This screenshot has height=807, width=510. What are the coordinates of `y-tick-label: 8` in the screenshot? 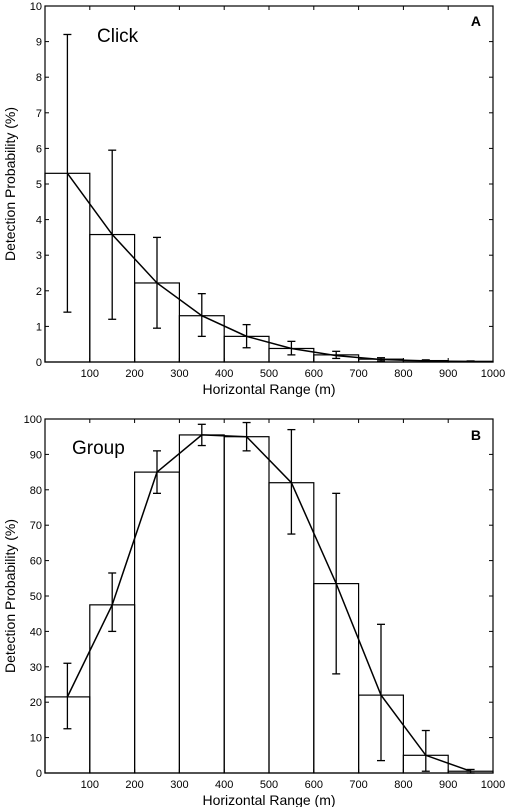 It's located at (39, 78).